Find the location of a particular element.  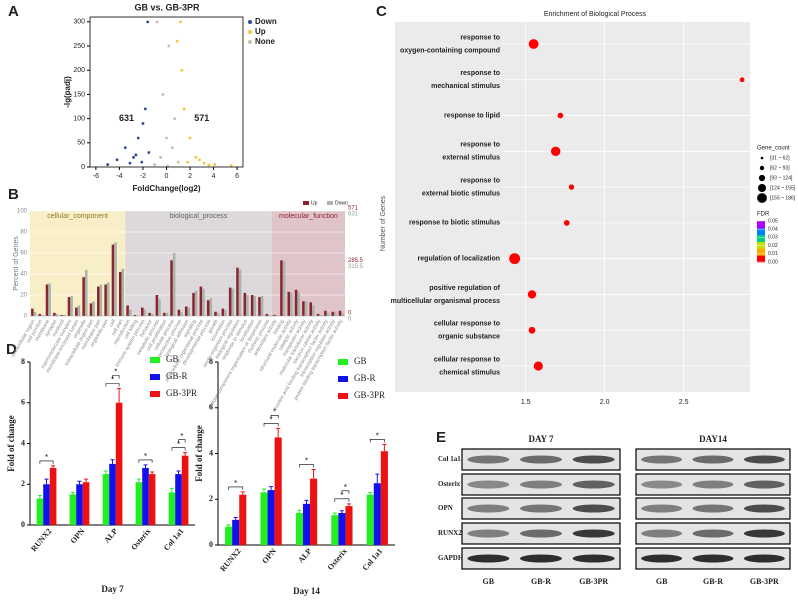

blot-row-label: Col 1a1 is located at coordinates (449, 459).